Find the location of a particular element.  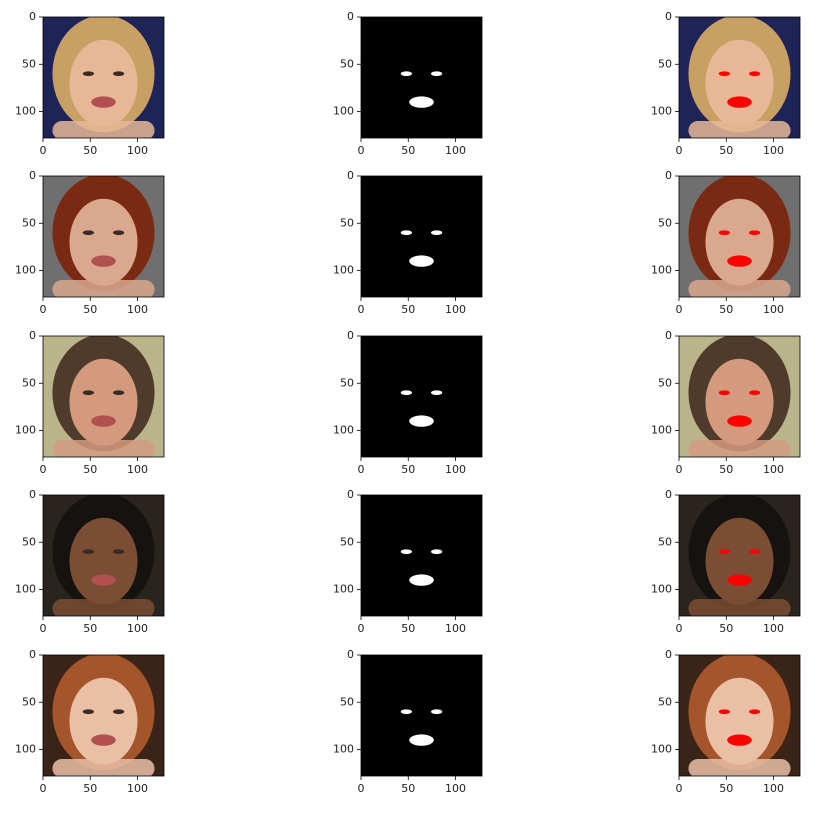

mask-background is located at coordinates (421, 715).